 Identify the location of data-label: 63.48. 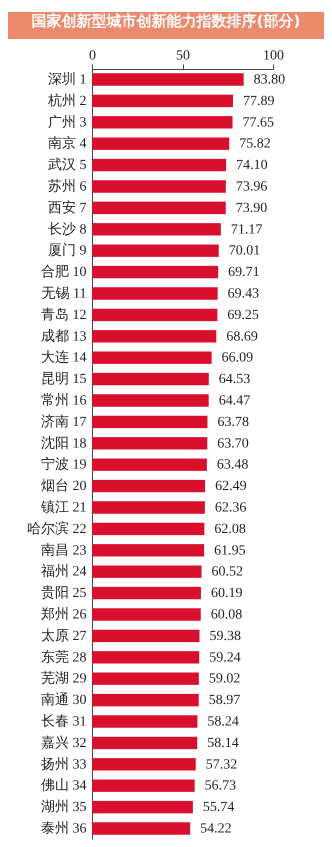
(232, 465).